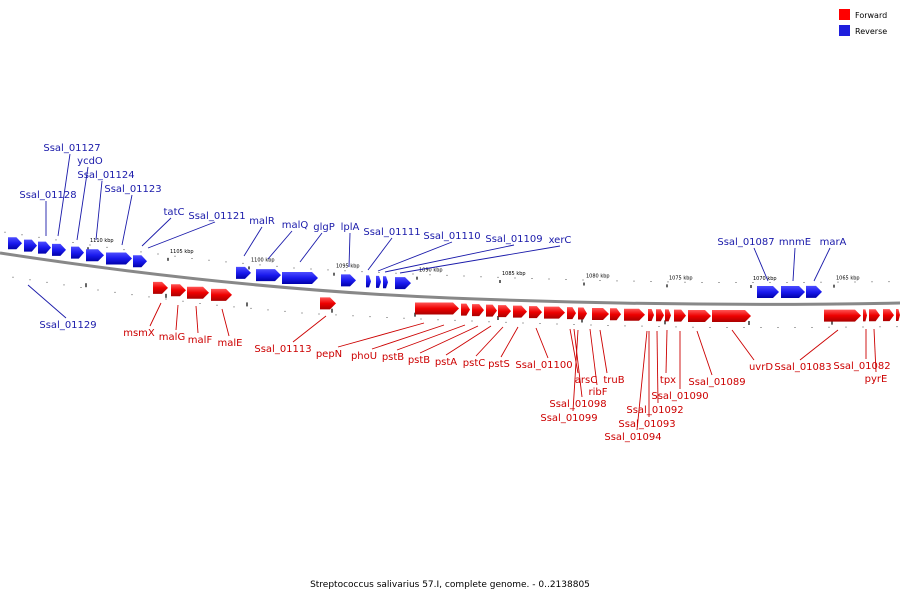 The height and width of the screenshot is (600, 900). I want to click on gene-label-ssal-01110: Ssal_01110, so click(451, 236).